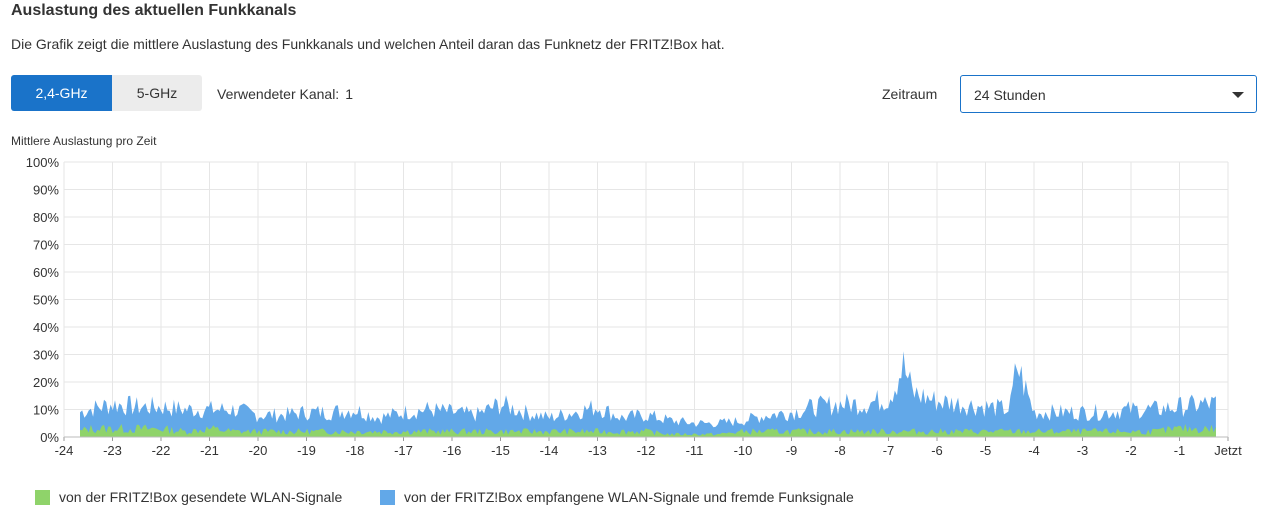 The width and height of the screenshot is (1275, 524). What do you see at coordinates (42, 497) in the screenshot?
I see `legend-swatch-sent` at bounding box center [42, 497].